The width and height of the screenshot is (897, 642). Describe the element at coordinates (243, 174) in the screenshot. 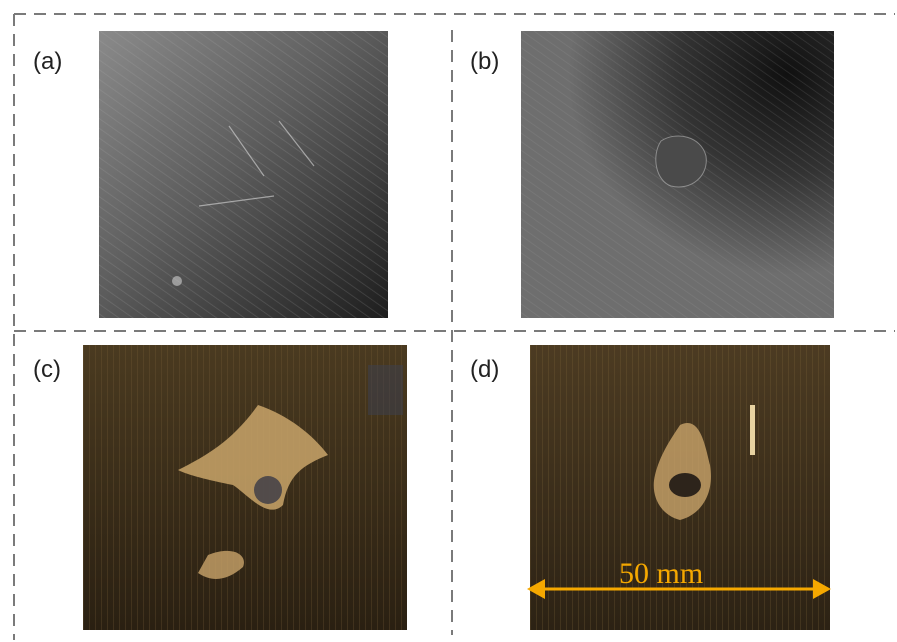

I see `photo-panel-a` at that location.